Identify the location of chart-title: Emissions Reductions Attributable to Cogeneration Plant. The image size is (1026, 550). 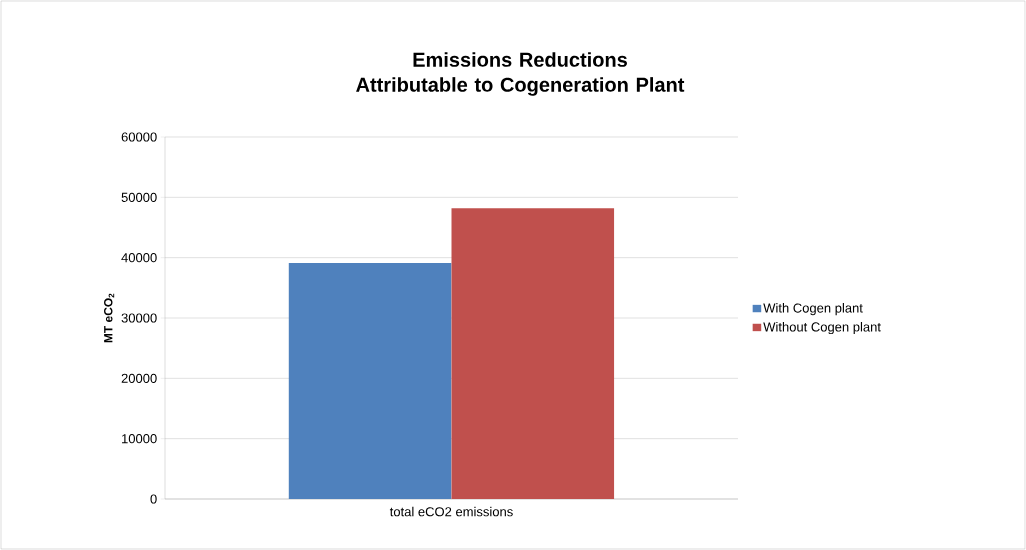
(520, 74).